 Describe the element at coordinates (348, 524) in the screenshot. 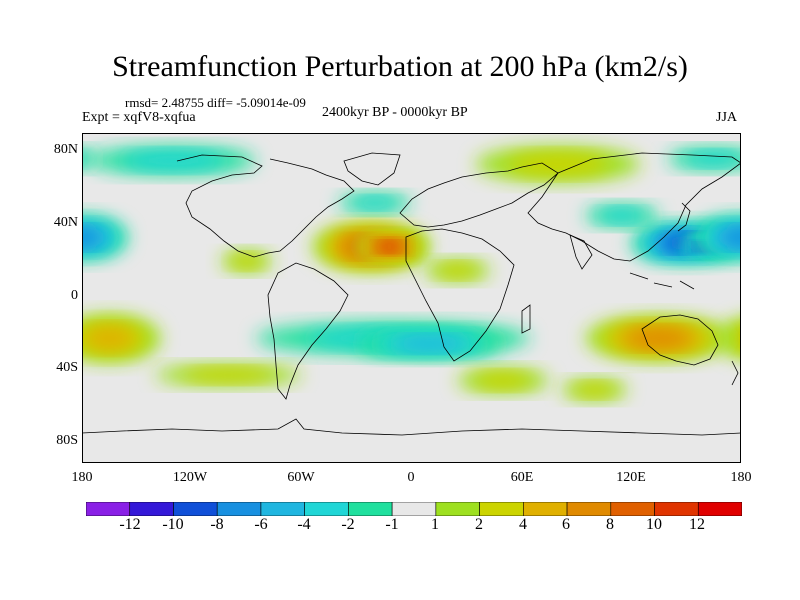

I see `colorbar-label: -2` at that location.